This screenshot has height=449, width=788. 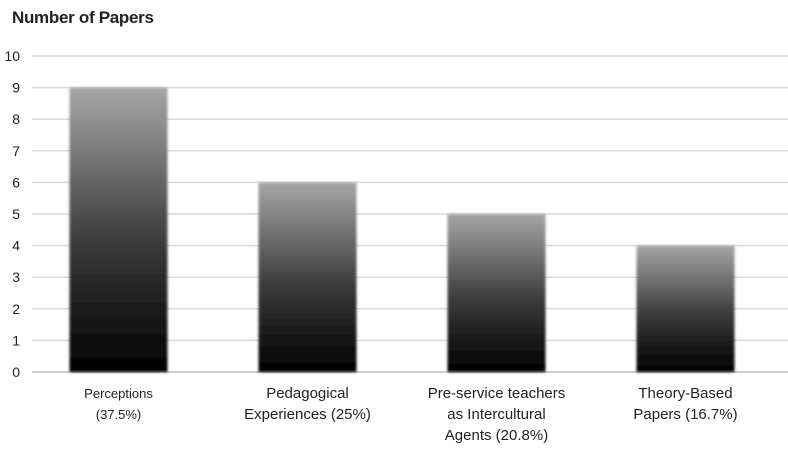 What do you see at coordinates (307, 404) in the screenshot?
I see `x-tick-label: Pedagogical Experiences (25%)` at bounding box center [307, 404].